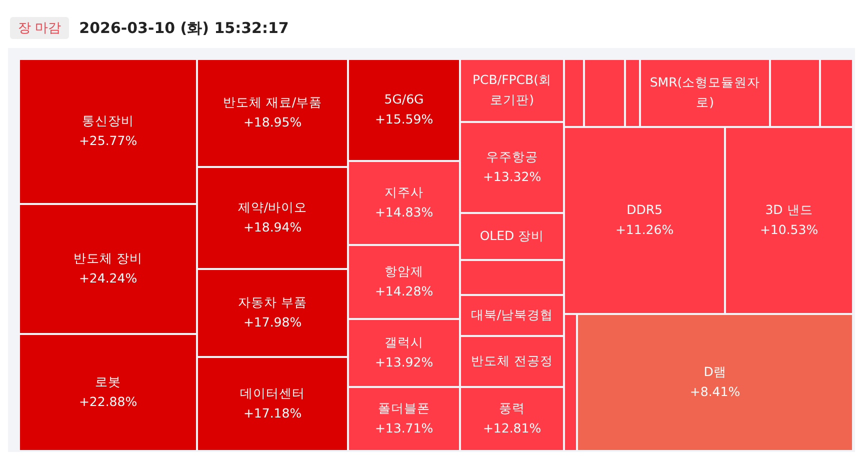  What do you see at coordinates (108, 258) in the screenshot?
I see `category-label: 반도체 장비` at bounding box center [108, 258].